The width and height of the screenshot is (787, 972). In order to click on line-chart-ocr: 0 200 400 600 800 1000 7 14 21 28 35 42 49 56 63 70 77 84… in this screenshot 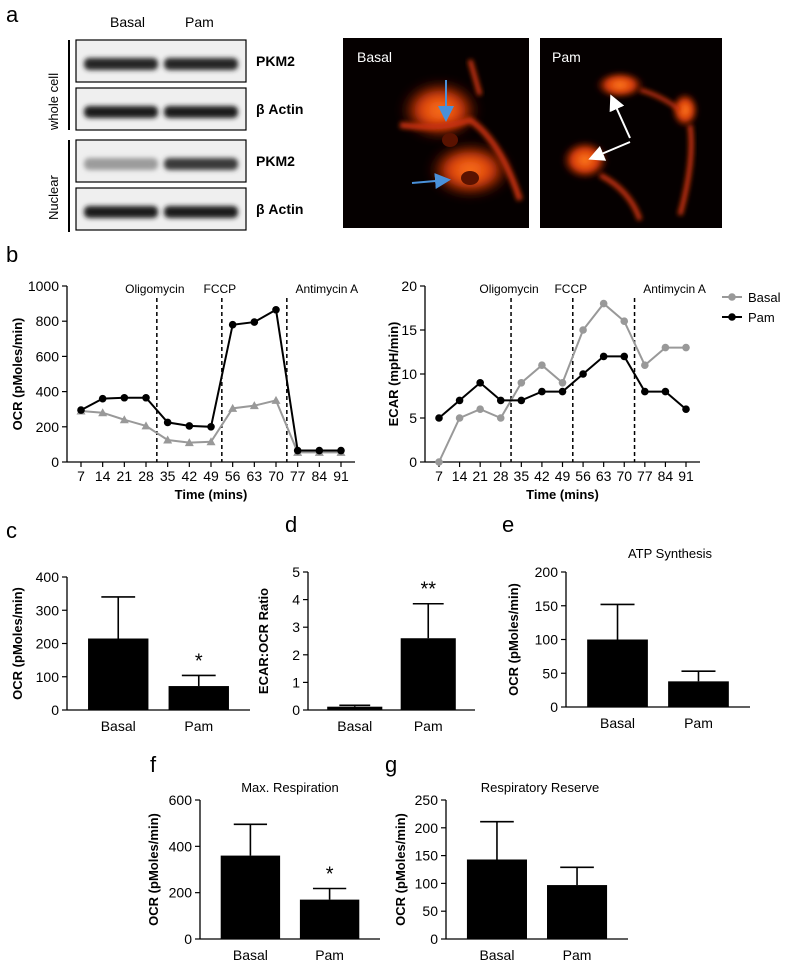, I will do `click(184, 390)`.